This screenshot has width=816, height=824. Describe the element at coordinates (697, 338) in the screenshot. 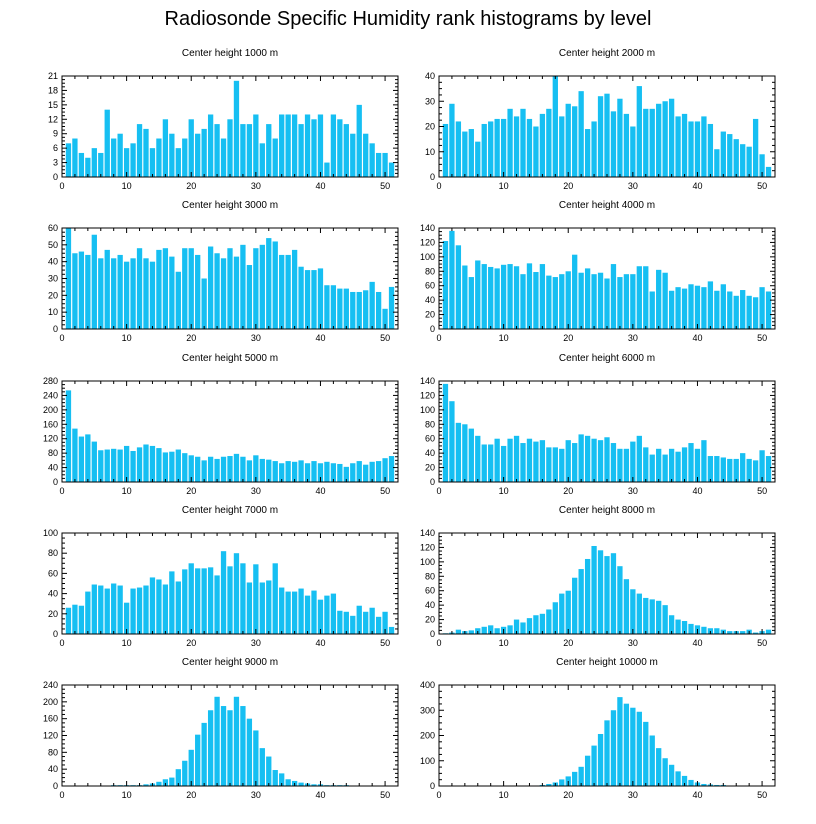

I see `x-tick-label: 40` at that location.